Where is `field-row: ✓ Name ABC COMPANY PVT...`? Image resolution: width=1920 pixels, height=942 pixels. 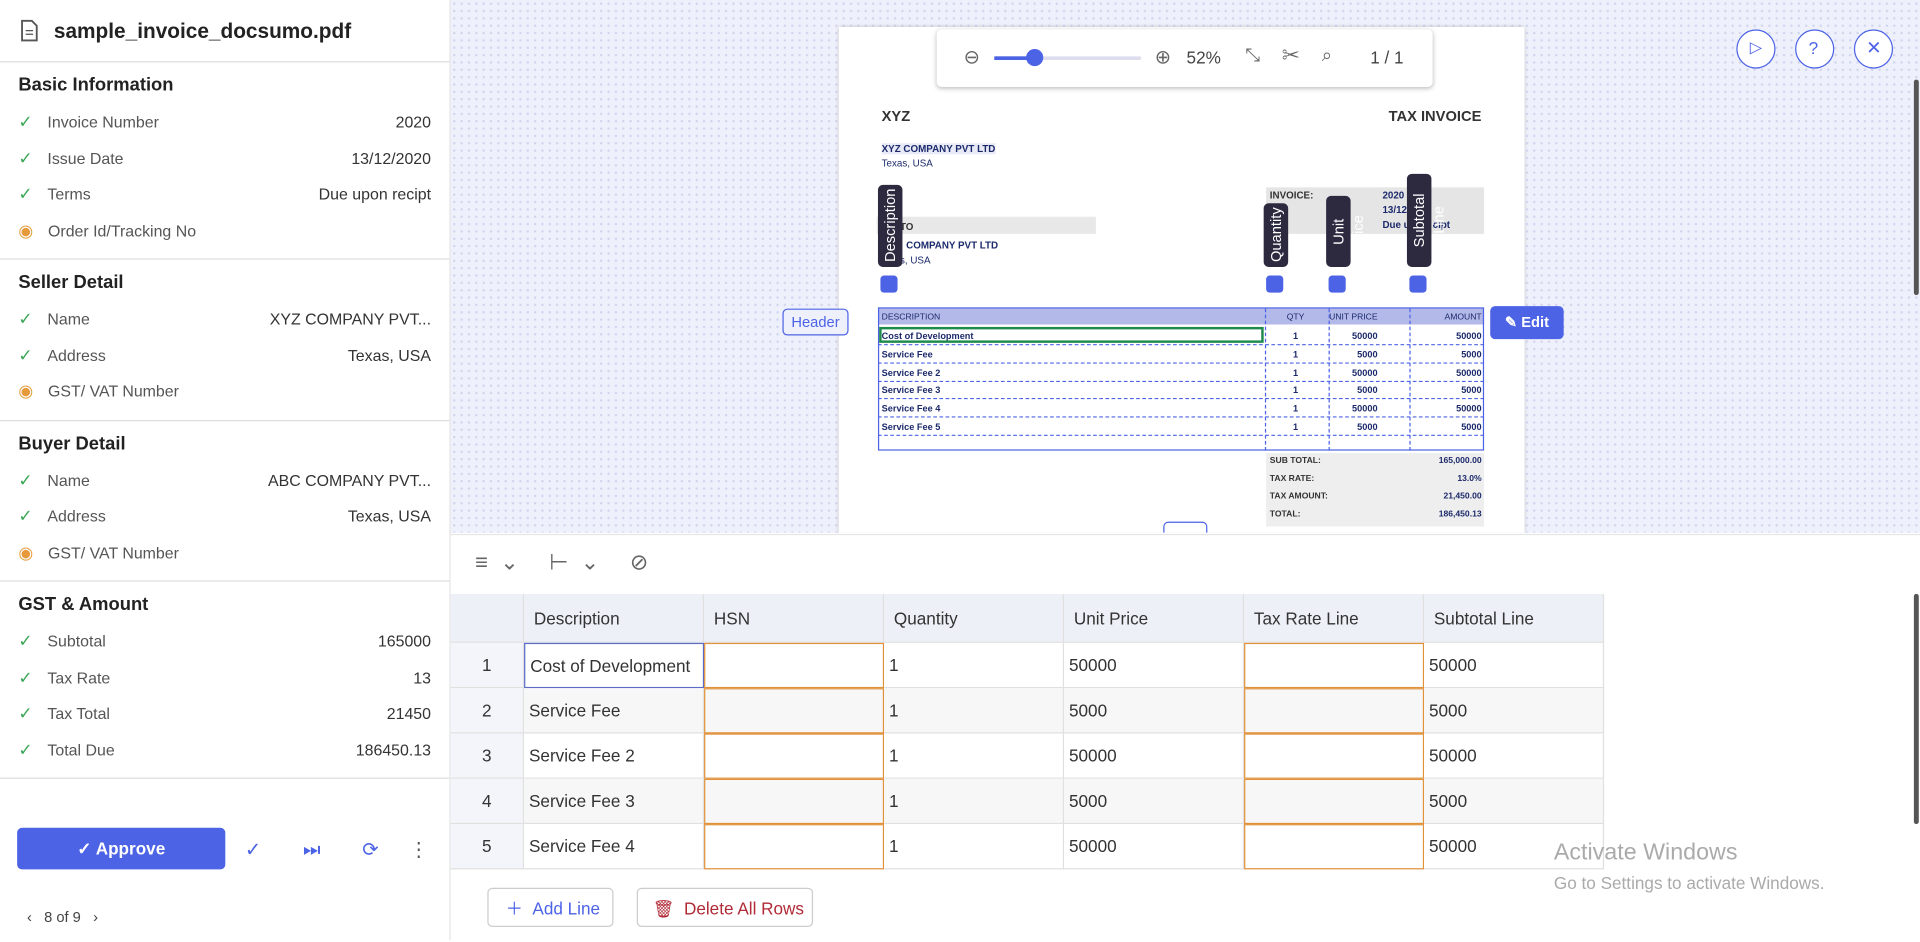
field-row: ✓ Name ABC COMPANY PVT... is located at coordinates (224, 480).